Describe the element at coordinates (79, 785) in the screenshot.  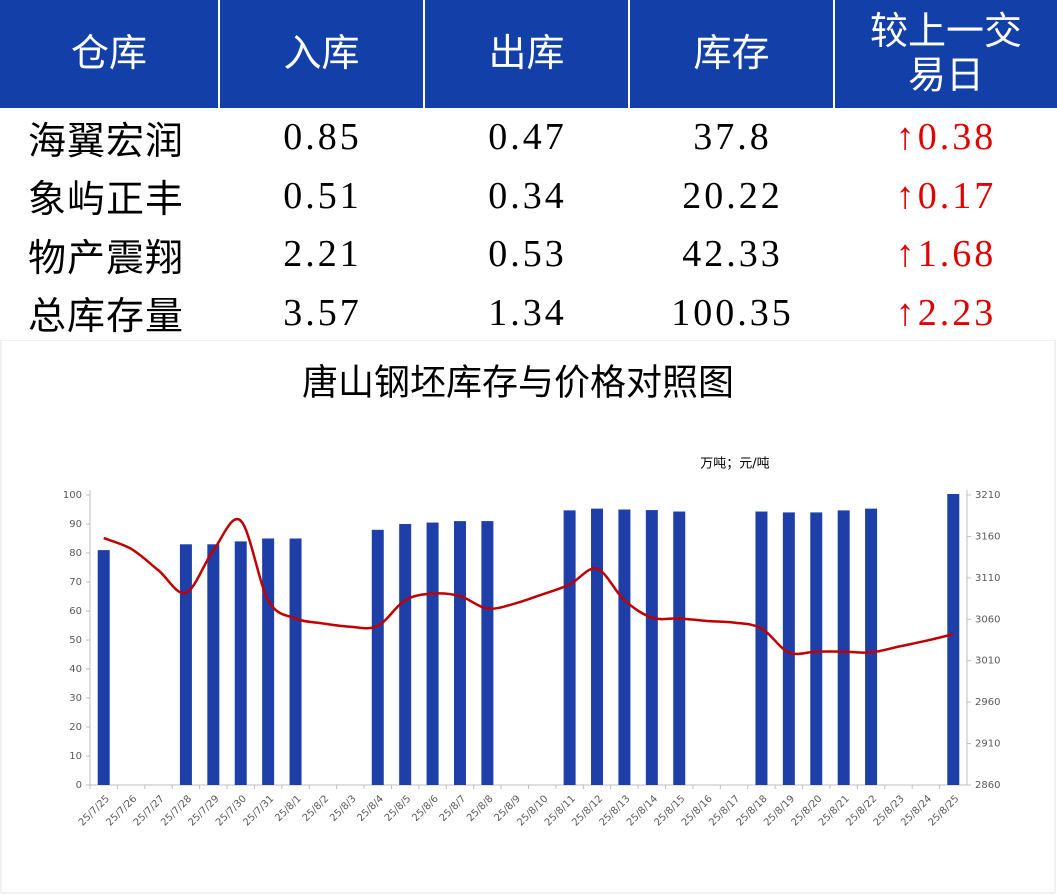
I see `y-tick-label: 0` at that location.